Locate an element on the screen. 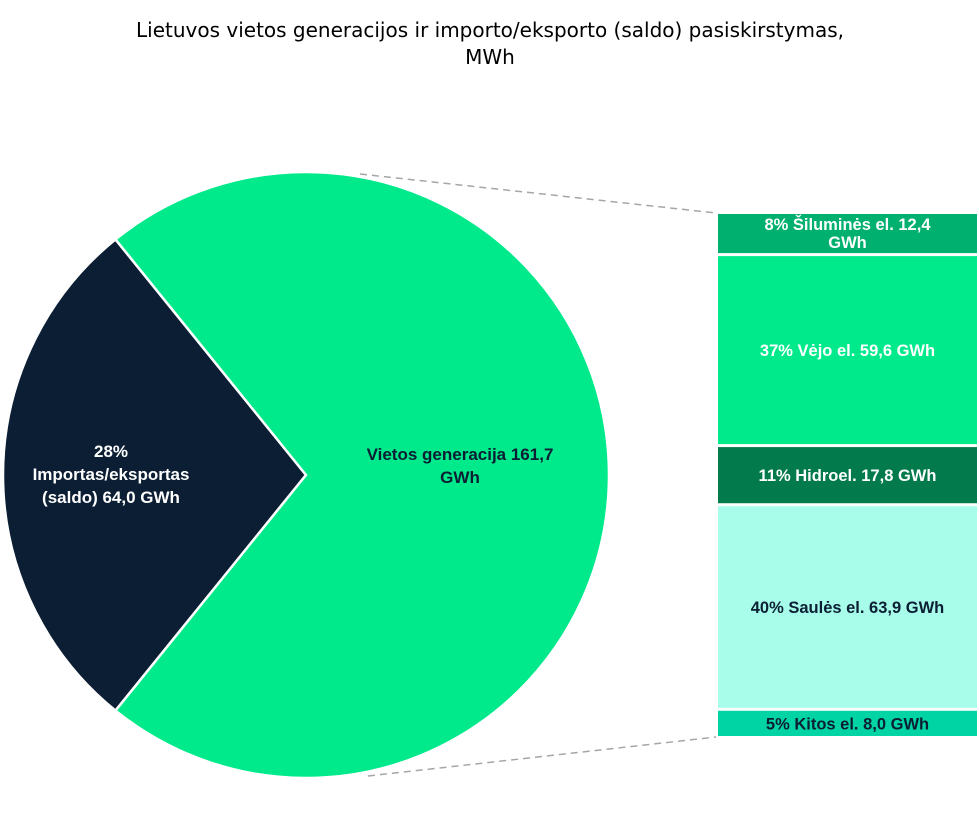 The width and height of the screenshot is (979, 813). pie-label-importas-eksportas: 28% Importas/eksportas (saldo) 64,0 GWh is located at coordinates (111, 474).